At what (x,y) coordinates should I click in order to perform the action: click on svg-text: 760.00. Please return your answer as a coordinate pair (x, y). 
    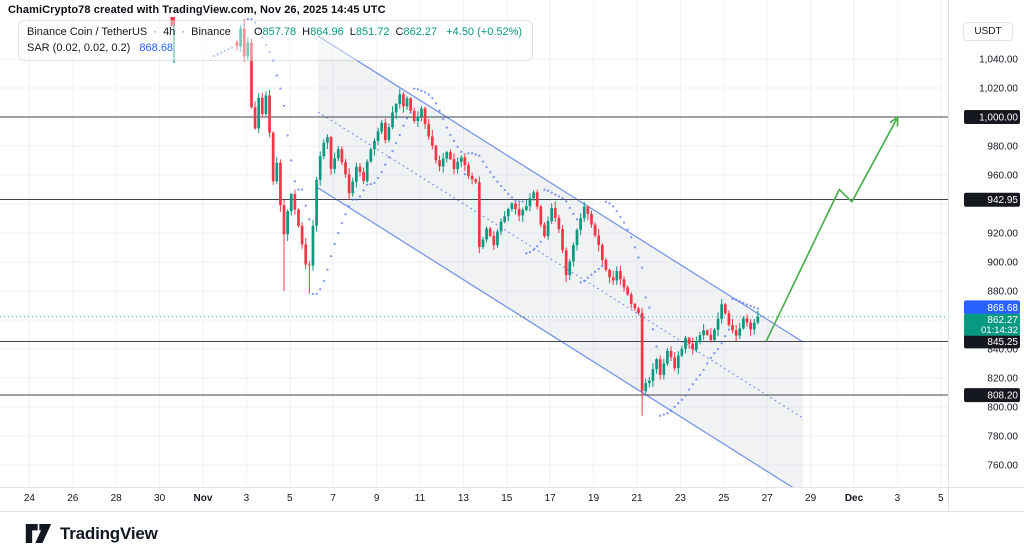
    Looking at the image, I should click on (1002, 466).